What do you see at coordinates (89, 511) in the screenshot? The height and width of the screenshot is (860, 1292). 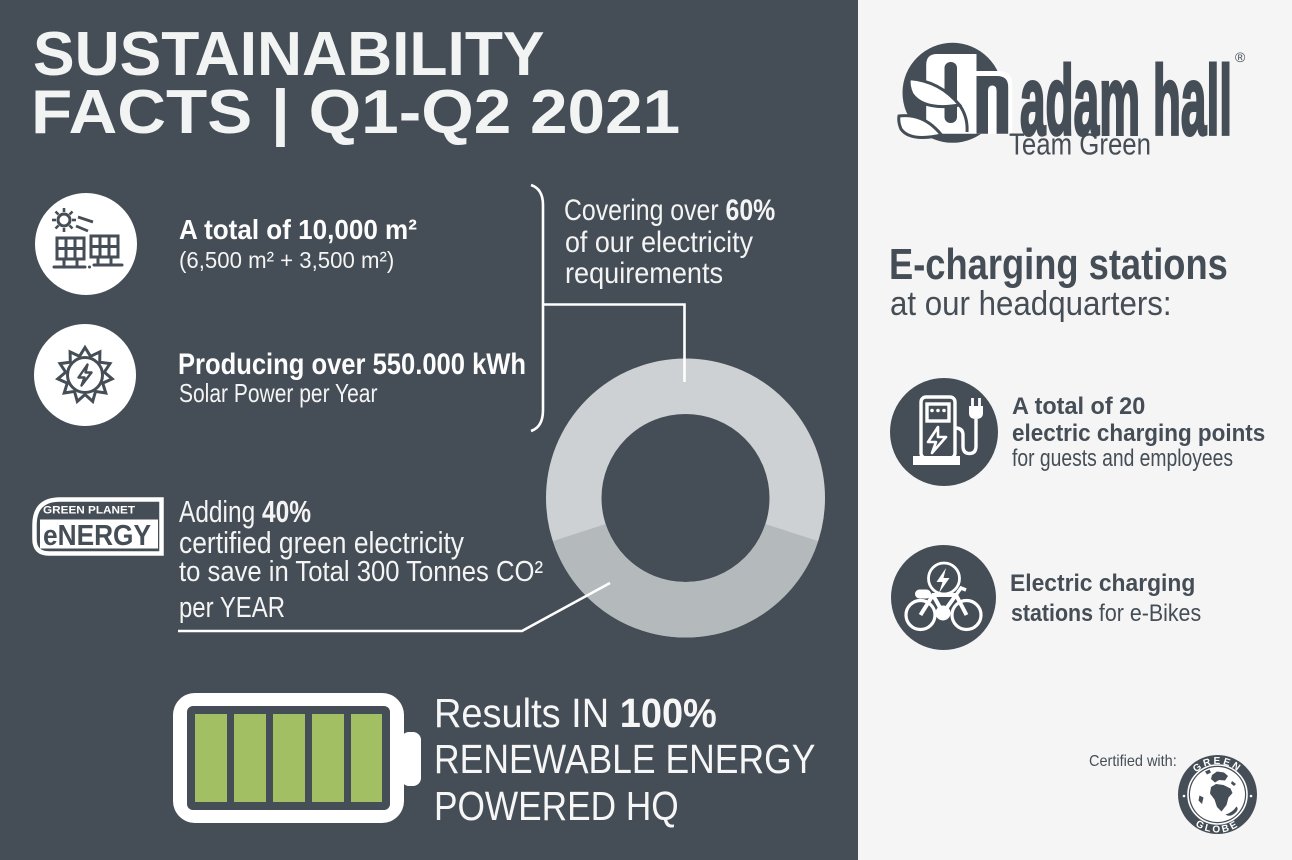 I see `svg-text: GREEN PLANET` at bounding box center [89, 511].